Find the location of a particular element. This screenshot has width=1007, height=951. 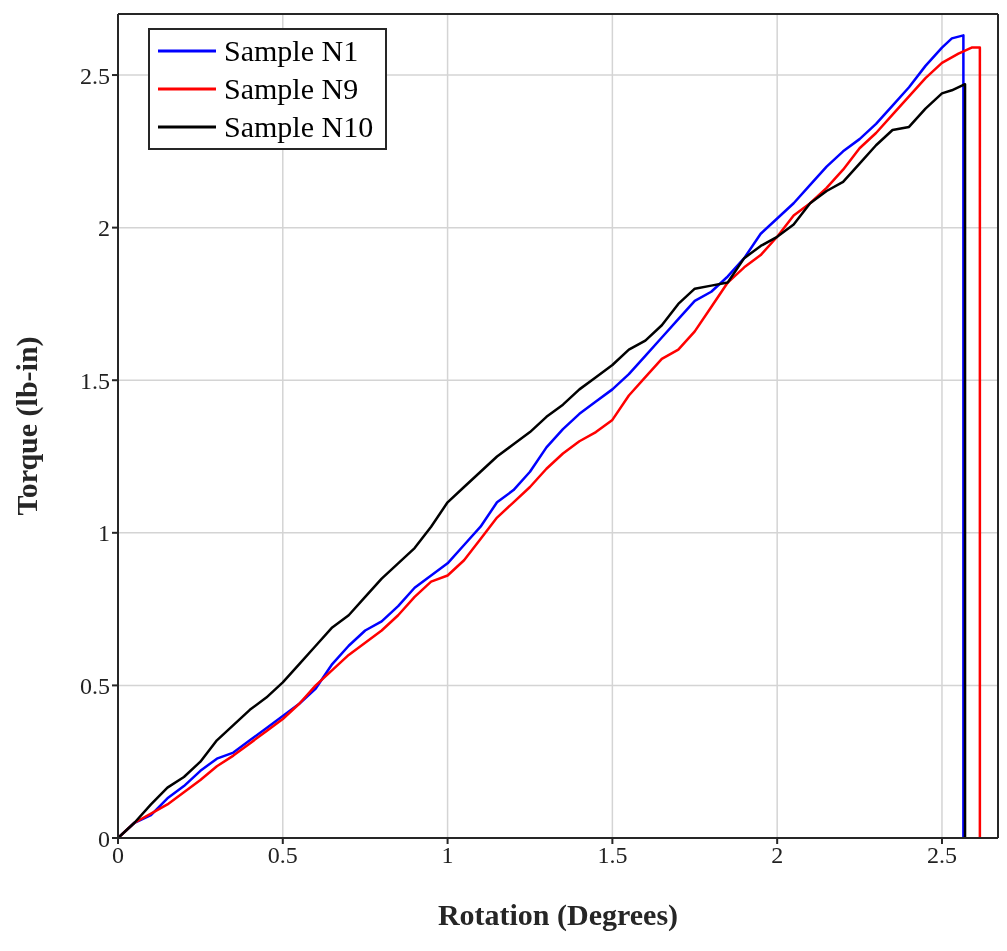

y-axis-title: Torque (lb-in) is located at coordinates (26, 426).